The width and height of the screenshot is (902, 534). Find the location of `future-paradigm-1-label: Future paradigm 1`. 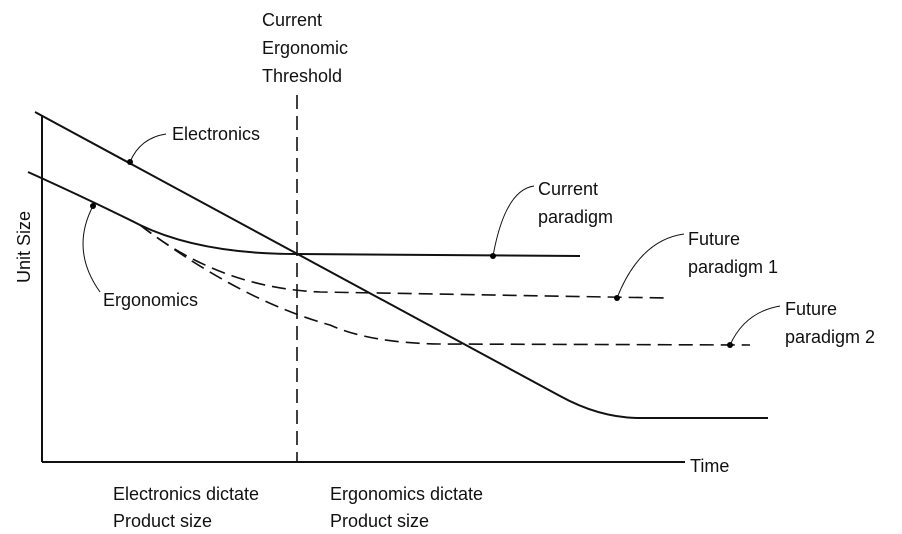

future-paradigm-1-label: Future paradigm 1 is located at coordinates (733, 253).